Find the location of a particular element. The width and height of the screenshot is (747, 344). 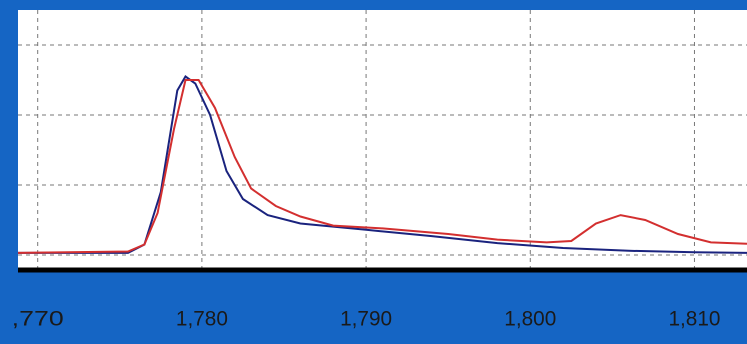

x-tick-label: ,770 is located at coordinates (38, 319).